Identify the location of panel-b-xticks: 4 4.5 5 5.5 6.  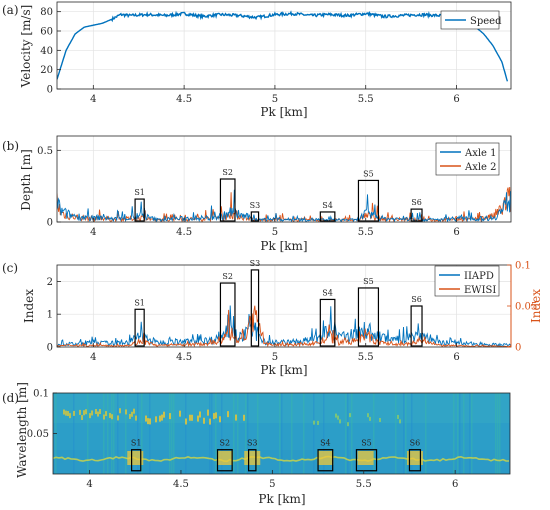
(275, 228).